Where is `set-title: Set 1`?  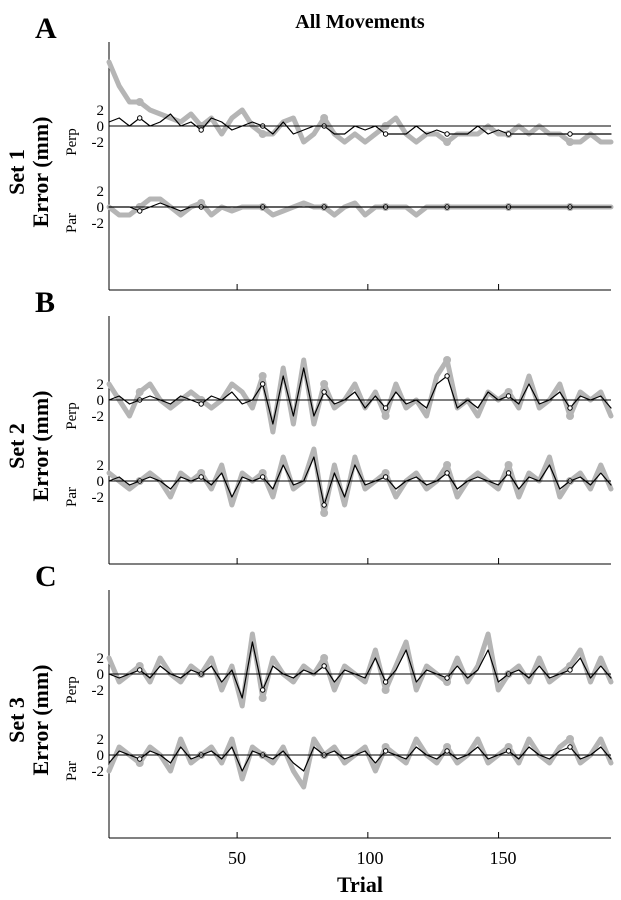 set-title: Set 1 is located at coordinates (16, 172).